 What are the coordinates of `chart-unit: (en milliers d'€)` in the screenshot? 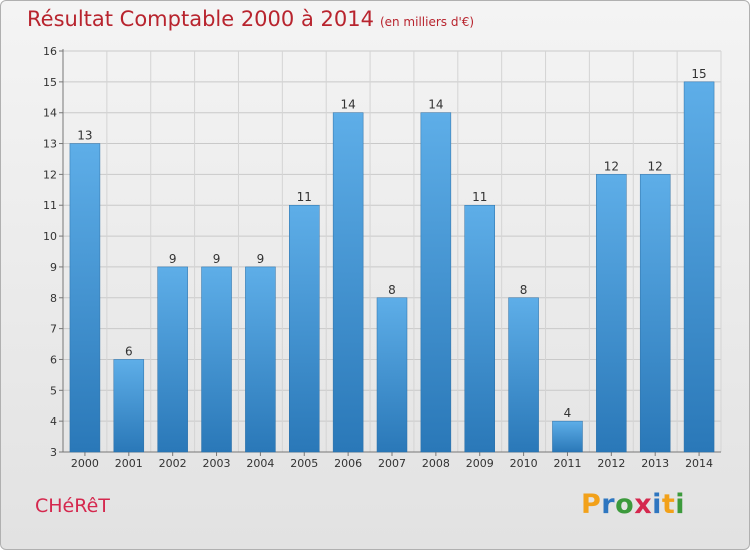 It's located at (427, 22).